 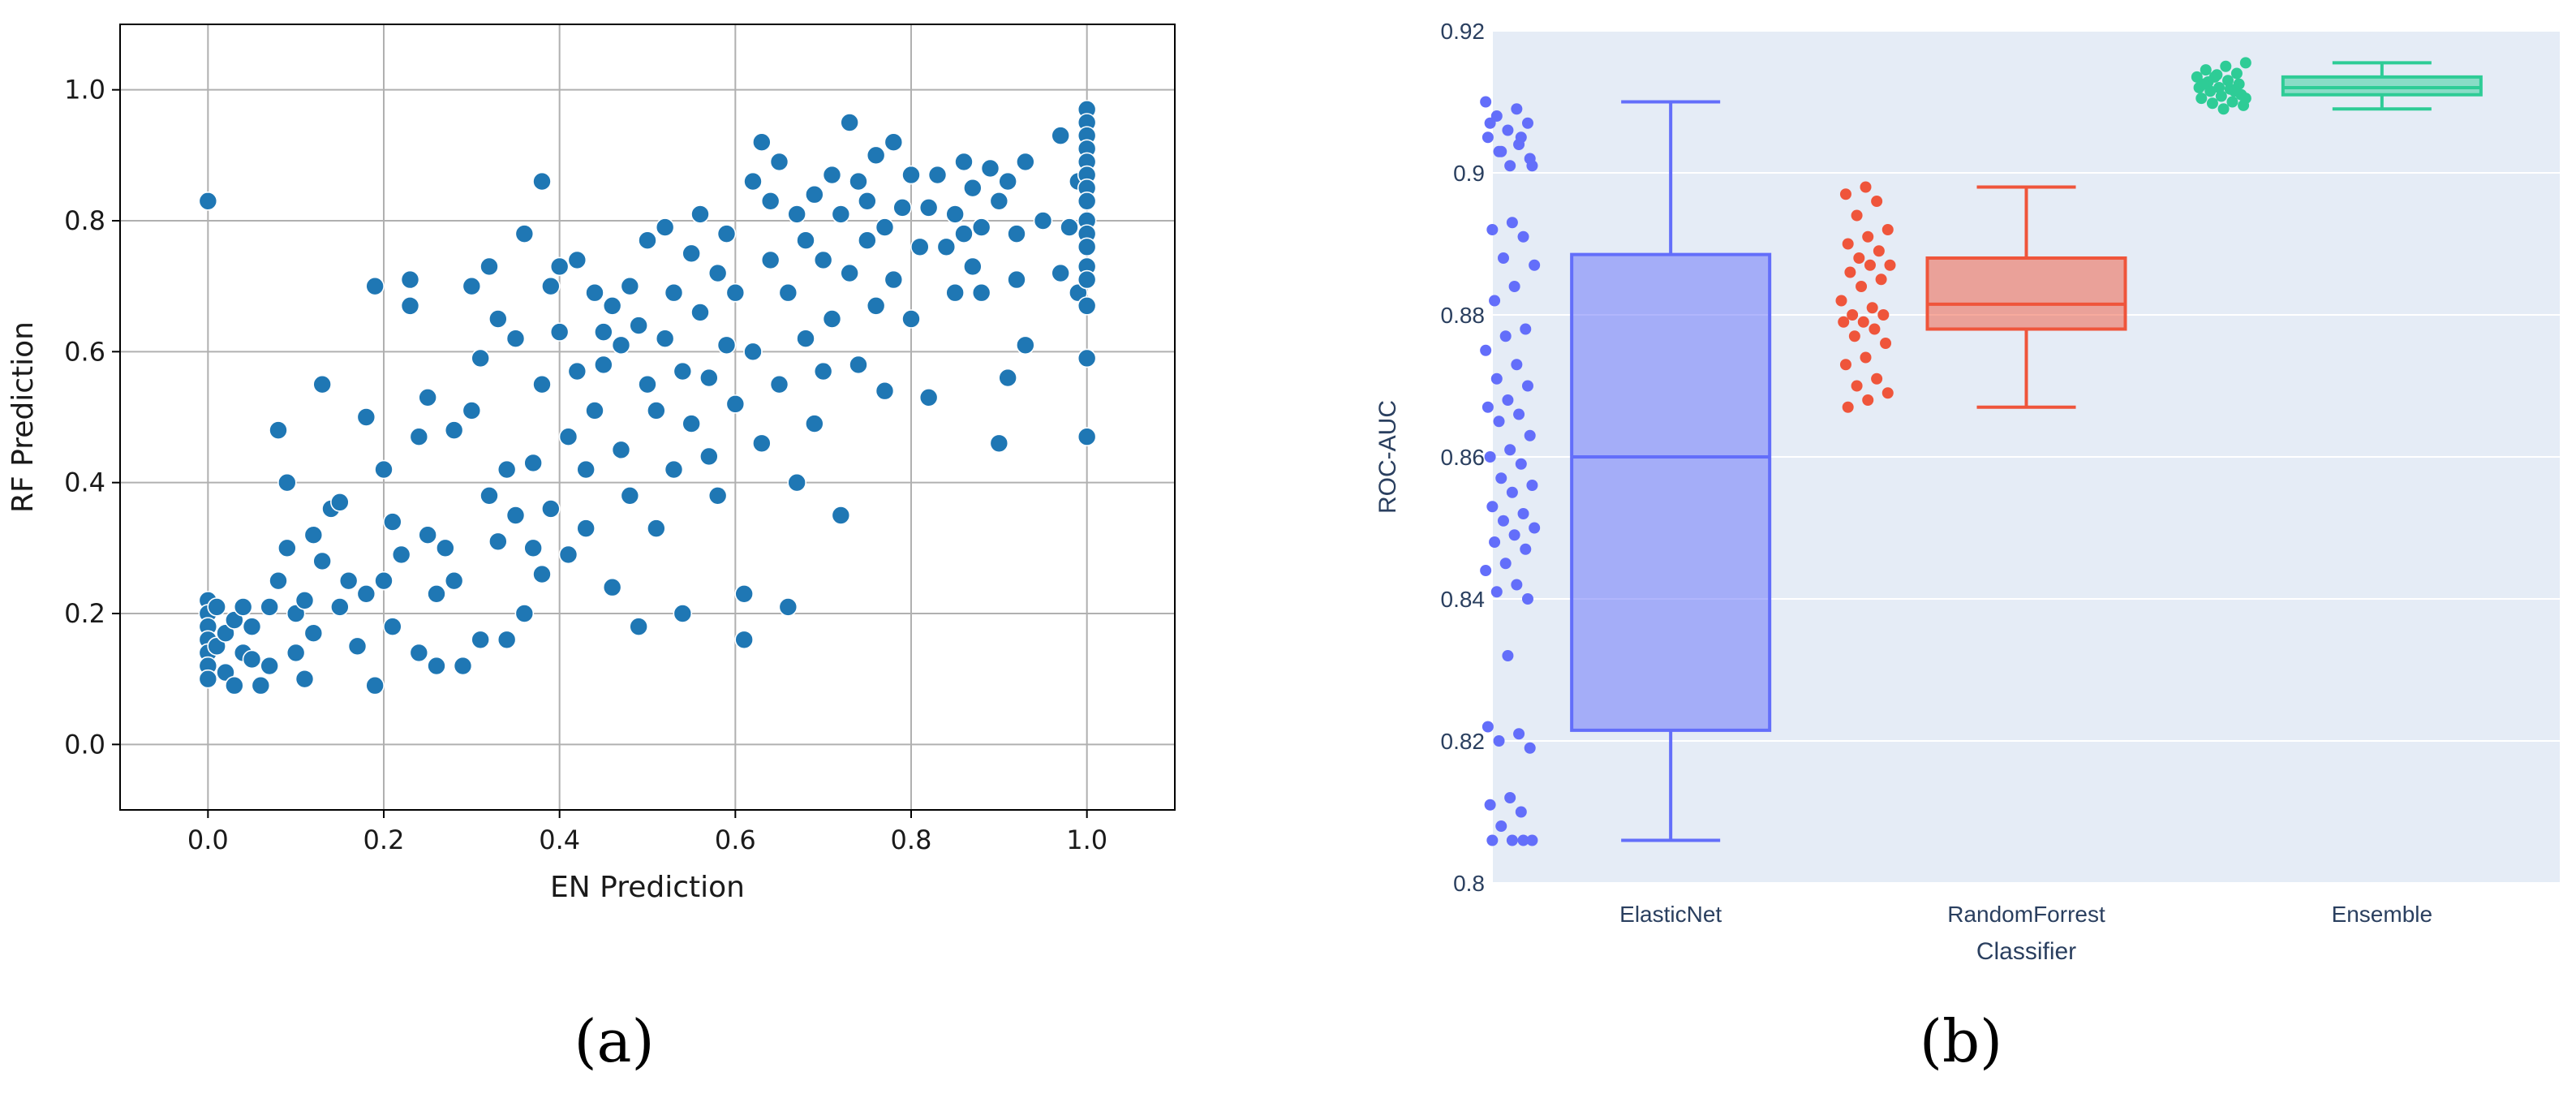 I want to click on boxplot-y-tick-label: 0.82, so click(x=1463, y=741).